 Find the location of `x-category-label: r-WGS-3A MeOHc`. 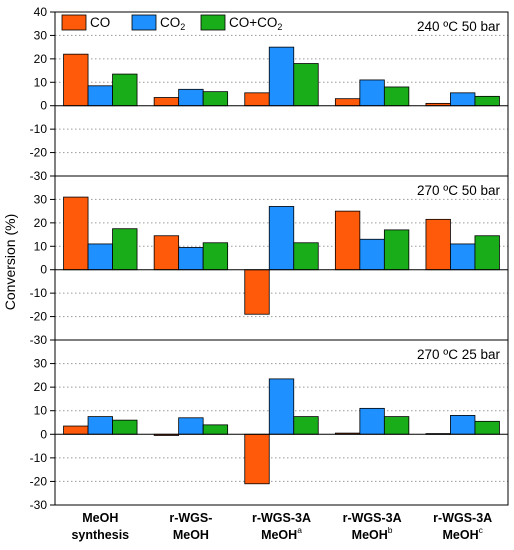

x-category-label: r-WGS-3A MeOHc is located at coordinates (462, 526).